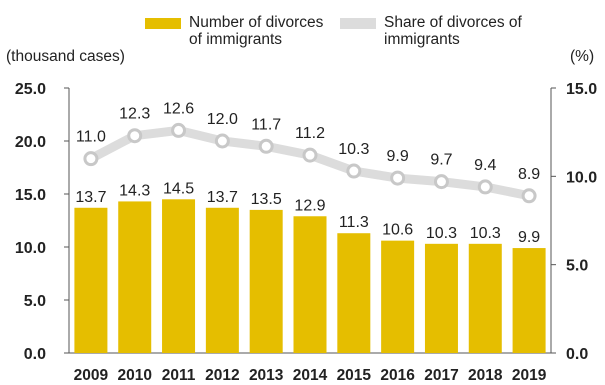 Image resolution: width=605 pixels, height=385 pixels. Describe the element at coordinates (91, 375) in the screenshot. I see `x-tick-label: 2009` at that location.